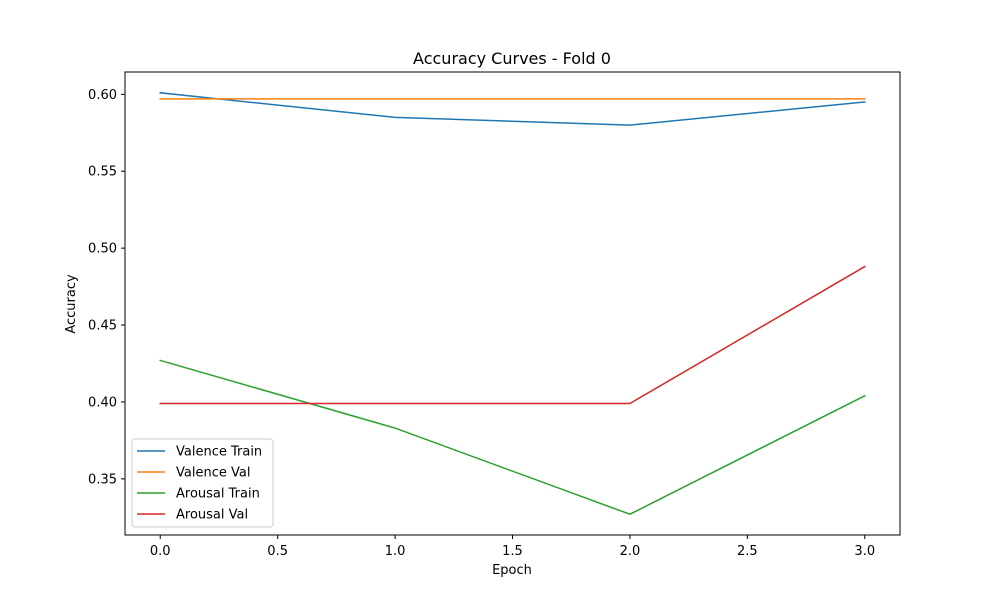 This screenshot has width=1000, height=600. Describe the element at coordinates (213, 473) in the screenshot. I see `legend-label-1: Valence Val` at that location.